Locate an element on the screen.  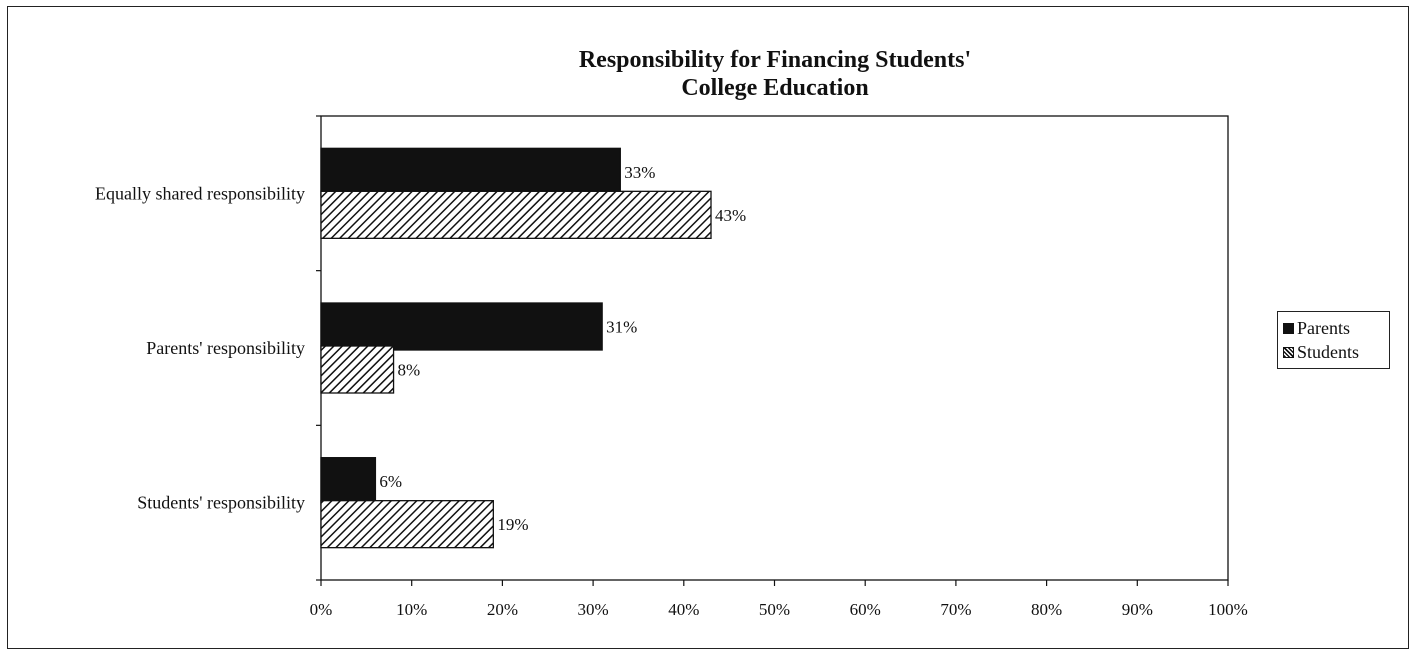
chart-title-line-1: Responsibility for Financing Students' is located at coordinates (775, 60).